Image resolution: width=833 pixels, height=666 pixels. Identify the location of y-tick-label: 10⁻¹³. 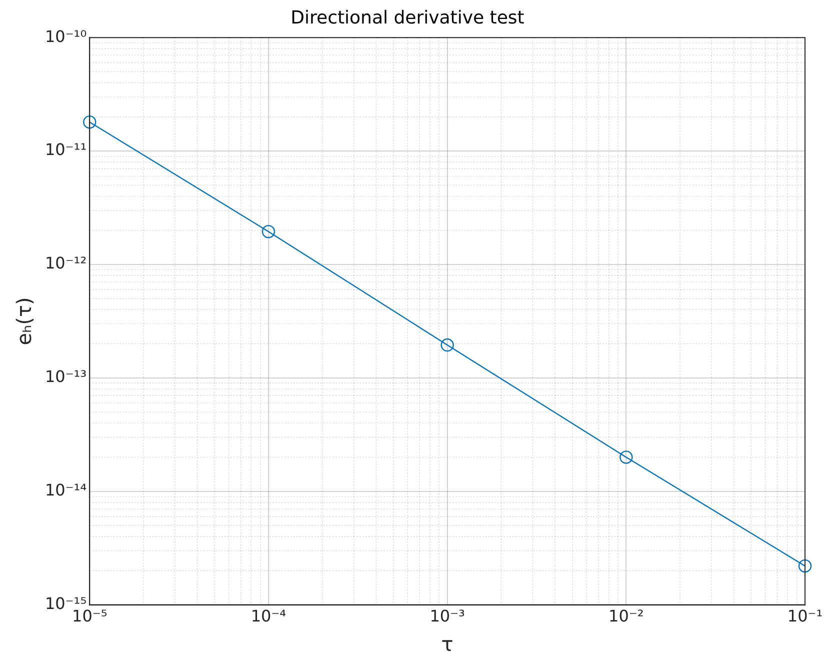
(65, 376).